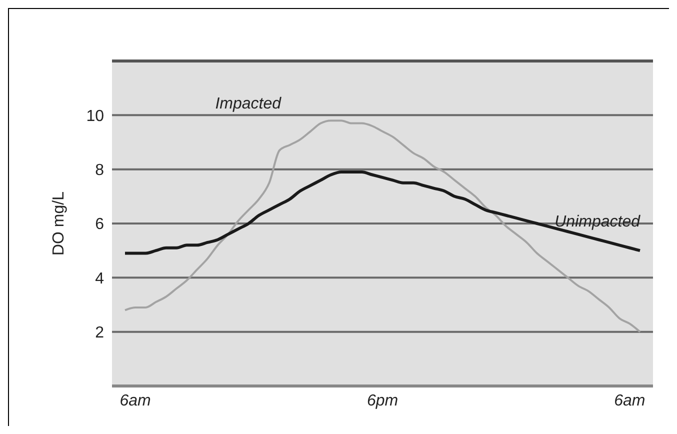 This screenshot has width=677, height=434. What do you see at coordinates (99, 171) in the screenshot?
I see `y-tick-label: 8` at bounding box center [99, 171].